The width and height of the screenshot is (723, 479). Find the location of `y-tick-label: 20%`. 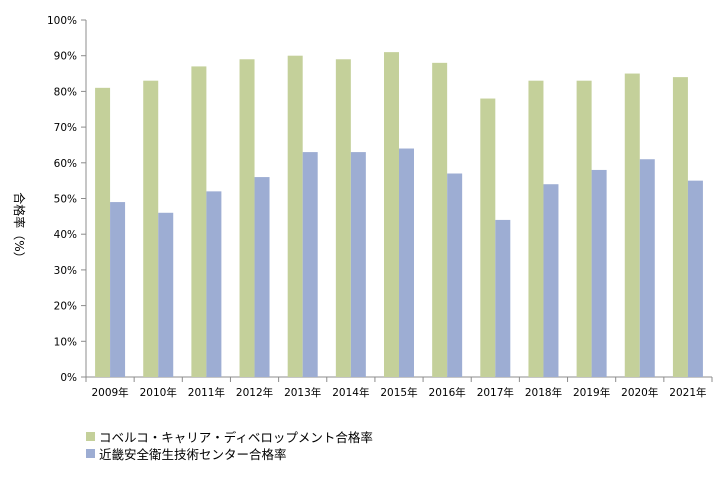

y-tick-label: 20% is located at coordinates (65, 307).